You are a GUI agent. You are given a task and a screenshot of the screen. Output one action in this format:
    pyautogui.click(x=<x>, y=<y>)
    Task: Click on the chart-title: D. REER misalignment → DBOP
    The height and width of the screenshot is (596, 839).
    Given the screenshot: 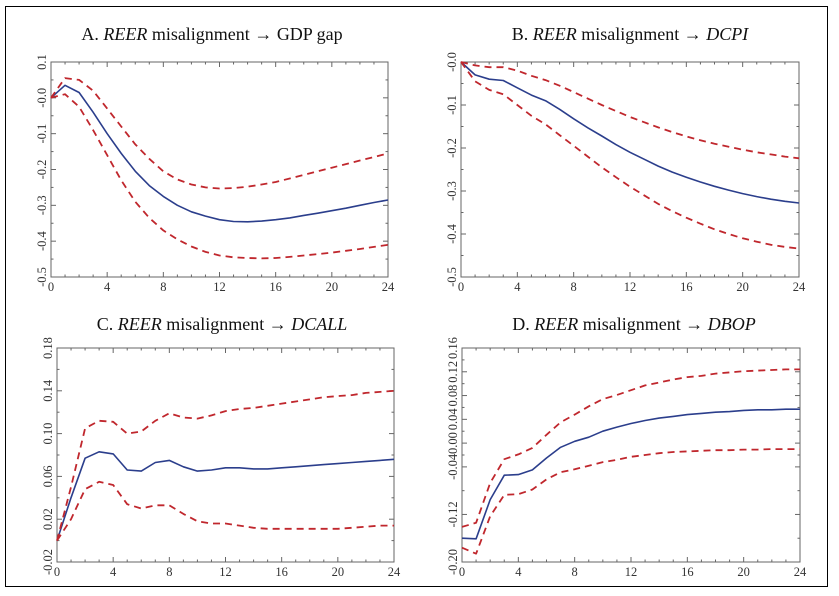 What is the action you would take?
    pyautogui.click(x=633, y=324)
    